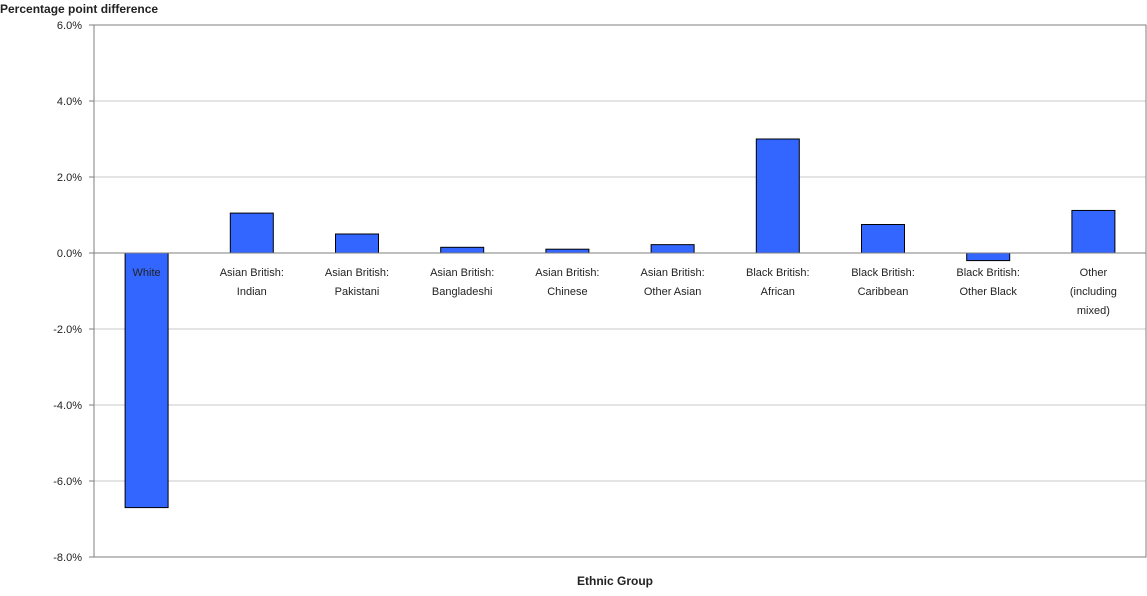 The image size is (1147, 596). I want to click on category-label: Black British: Other Black, so click(988, 282).